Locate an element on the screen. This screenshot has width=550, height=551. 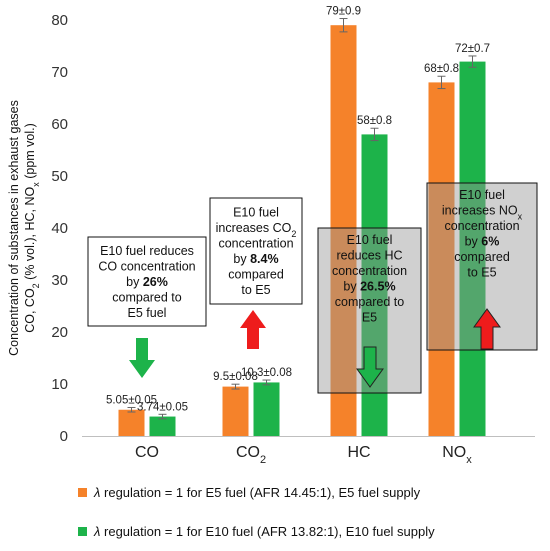
x-tick-label: NOx is located at coordinates (457, 455).